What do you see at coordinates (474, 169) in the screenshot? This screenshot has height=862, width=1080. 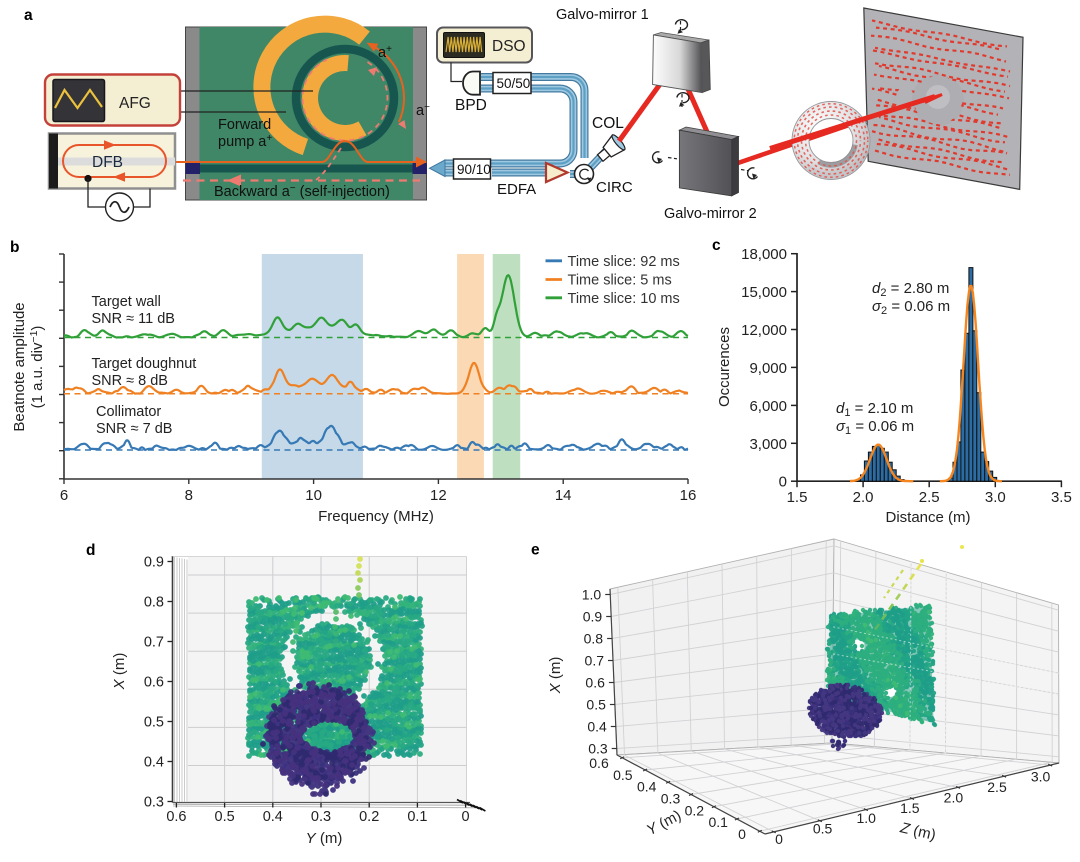 I see `svg-text: 90/10` at bounding box center [474, 169].